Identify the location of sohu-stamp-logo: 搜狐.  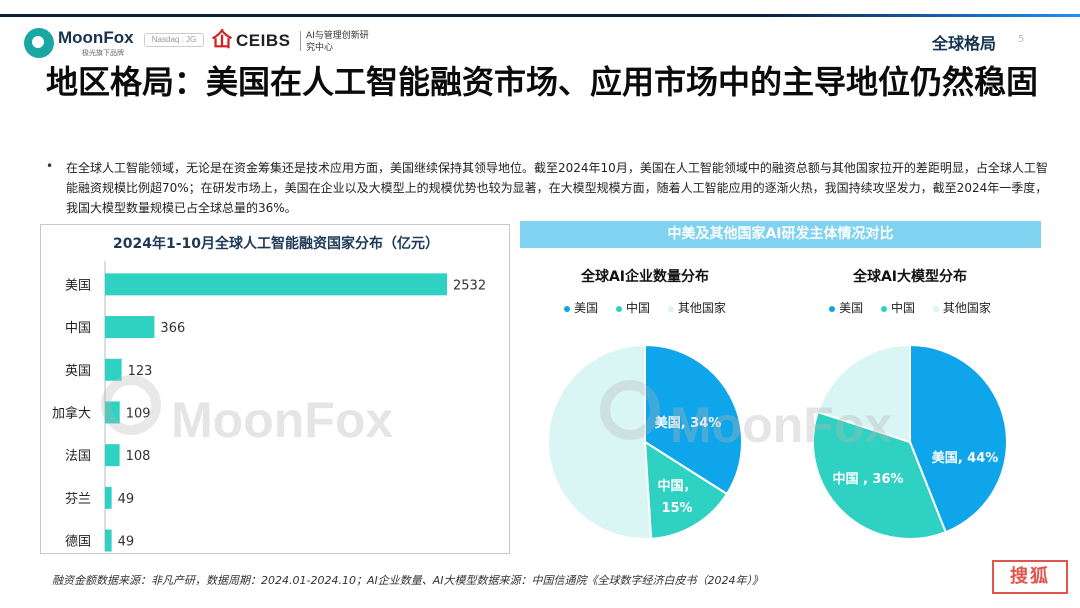
(1030, 577).